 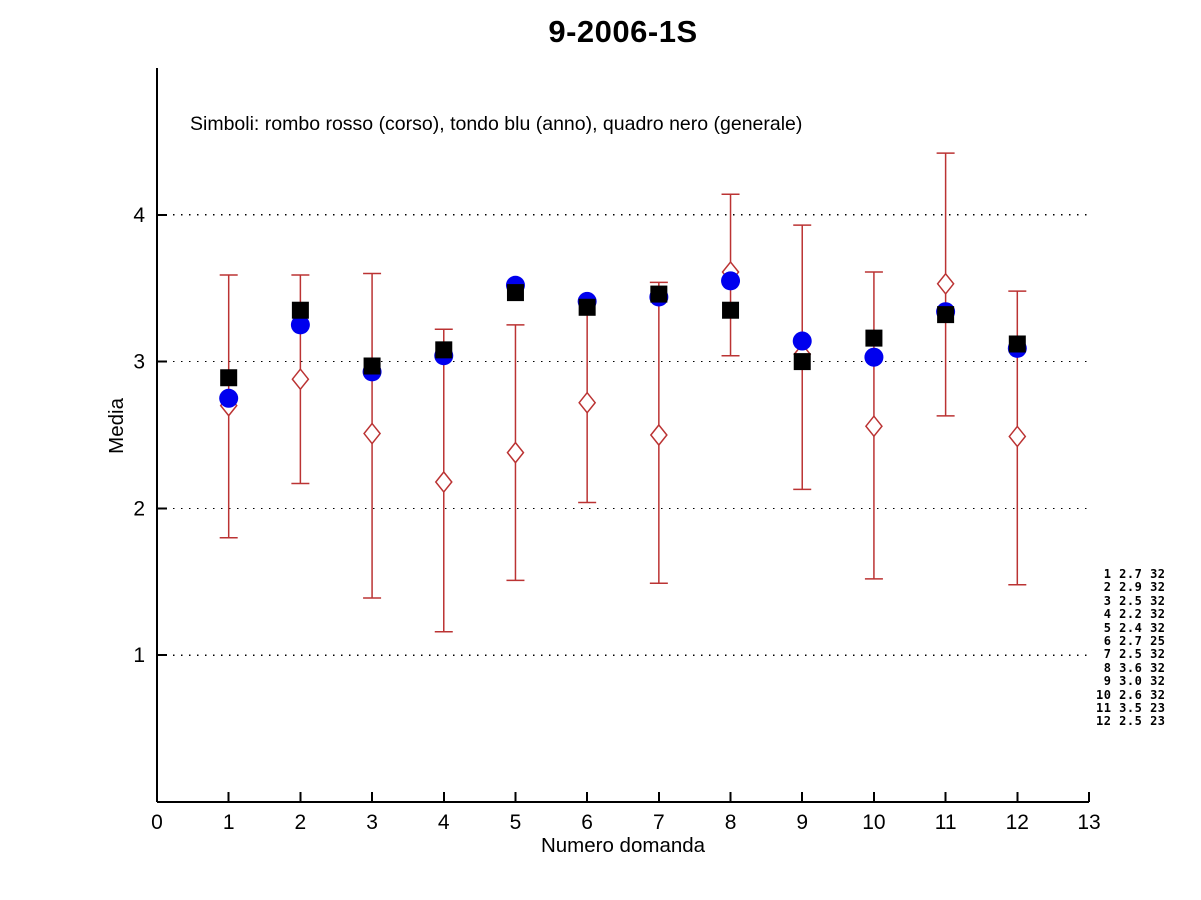 I want to click on x-tick-label: 10, so click(x=873, y=822).